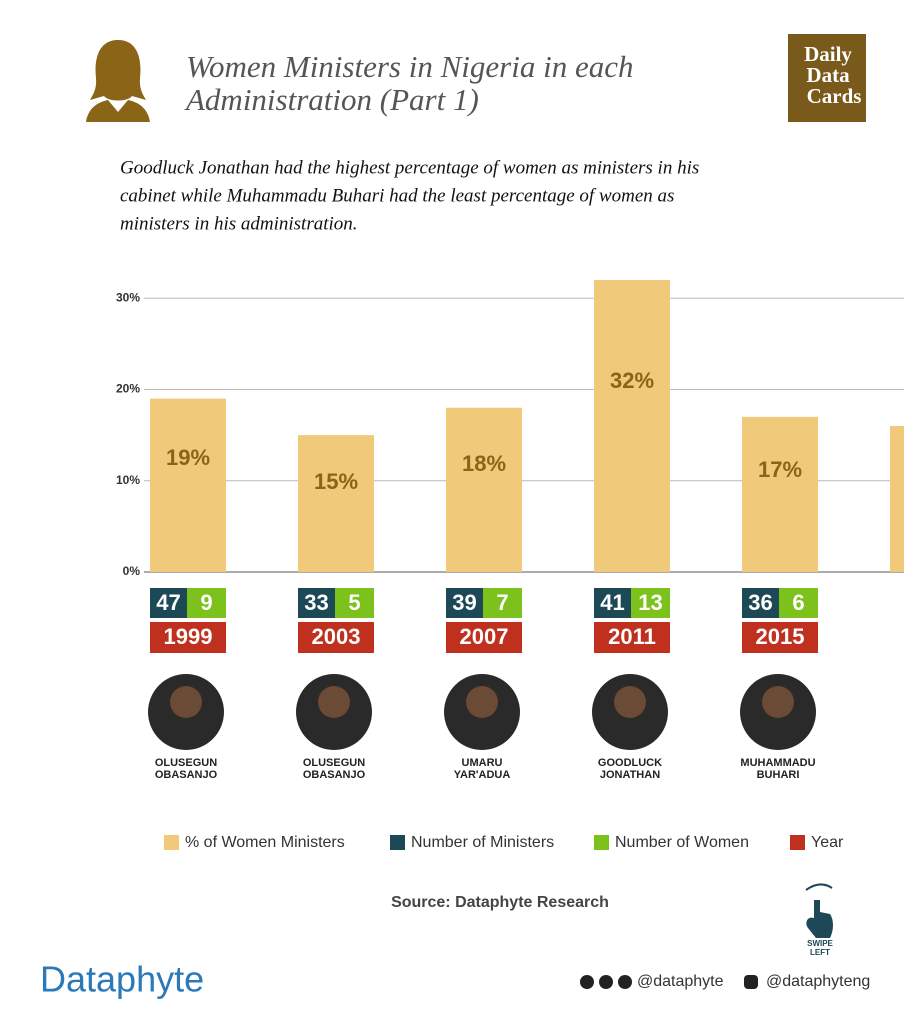 This screenshot has height=1024, width=904. I want to click on ministers-count: 47, so click(168, 602).